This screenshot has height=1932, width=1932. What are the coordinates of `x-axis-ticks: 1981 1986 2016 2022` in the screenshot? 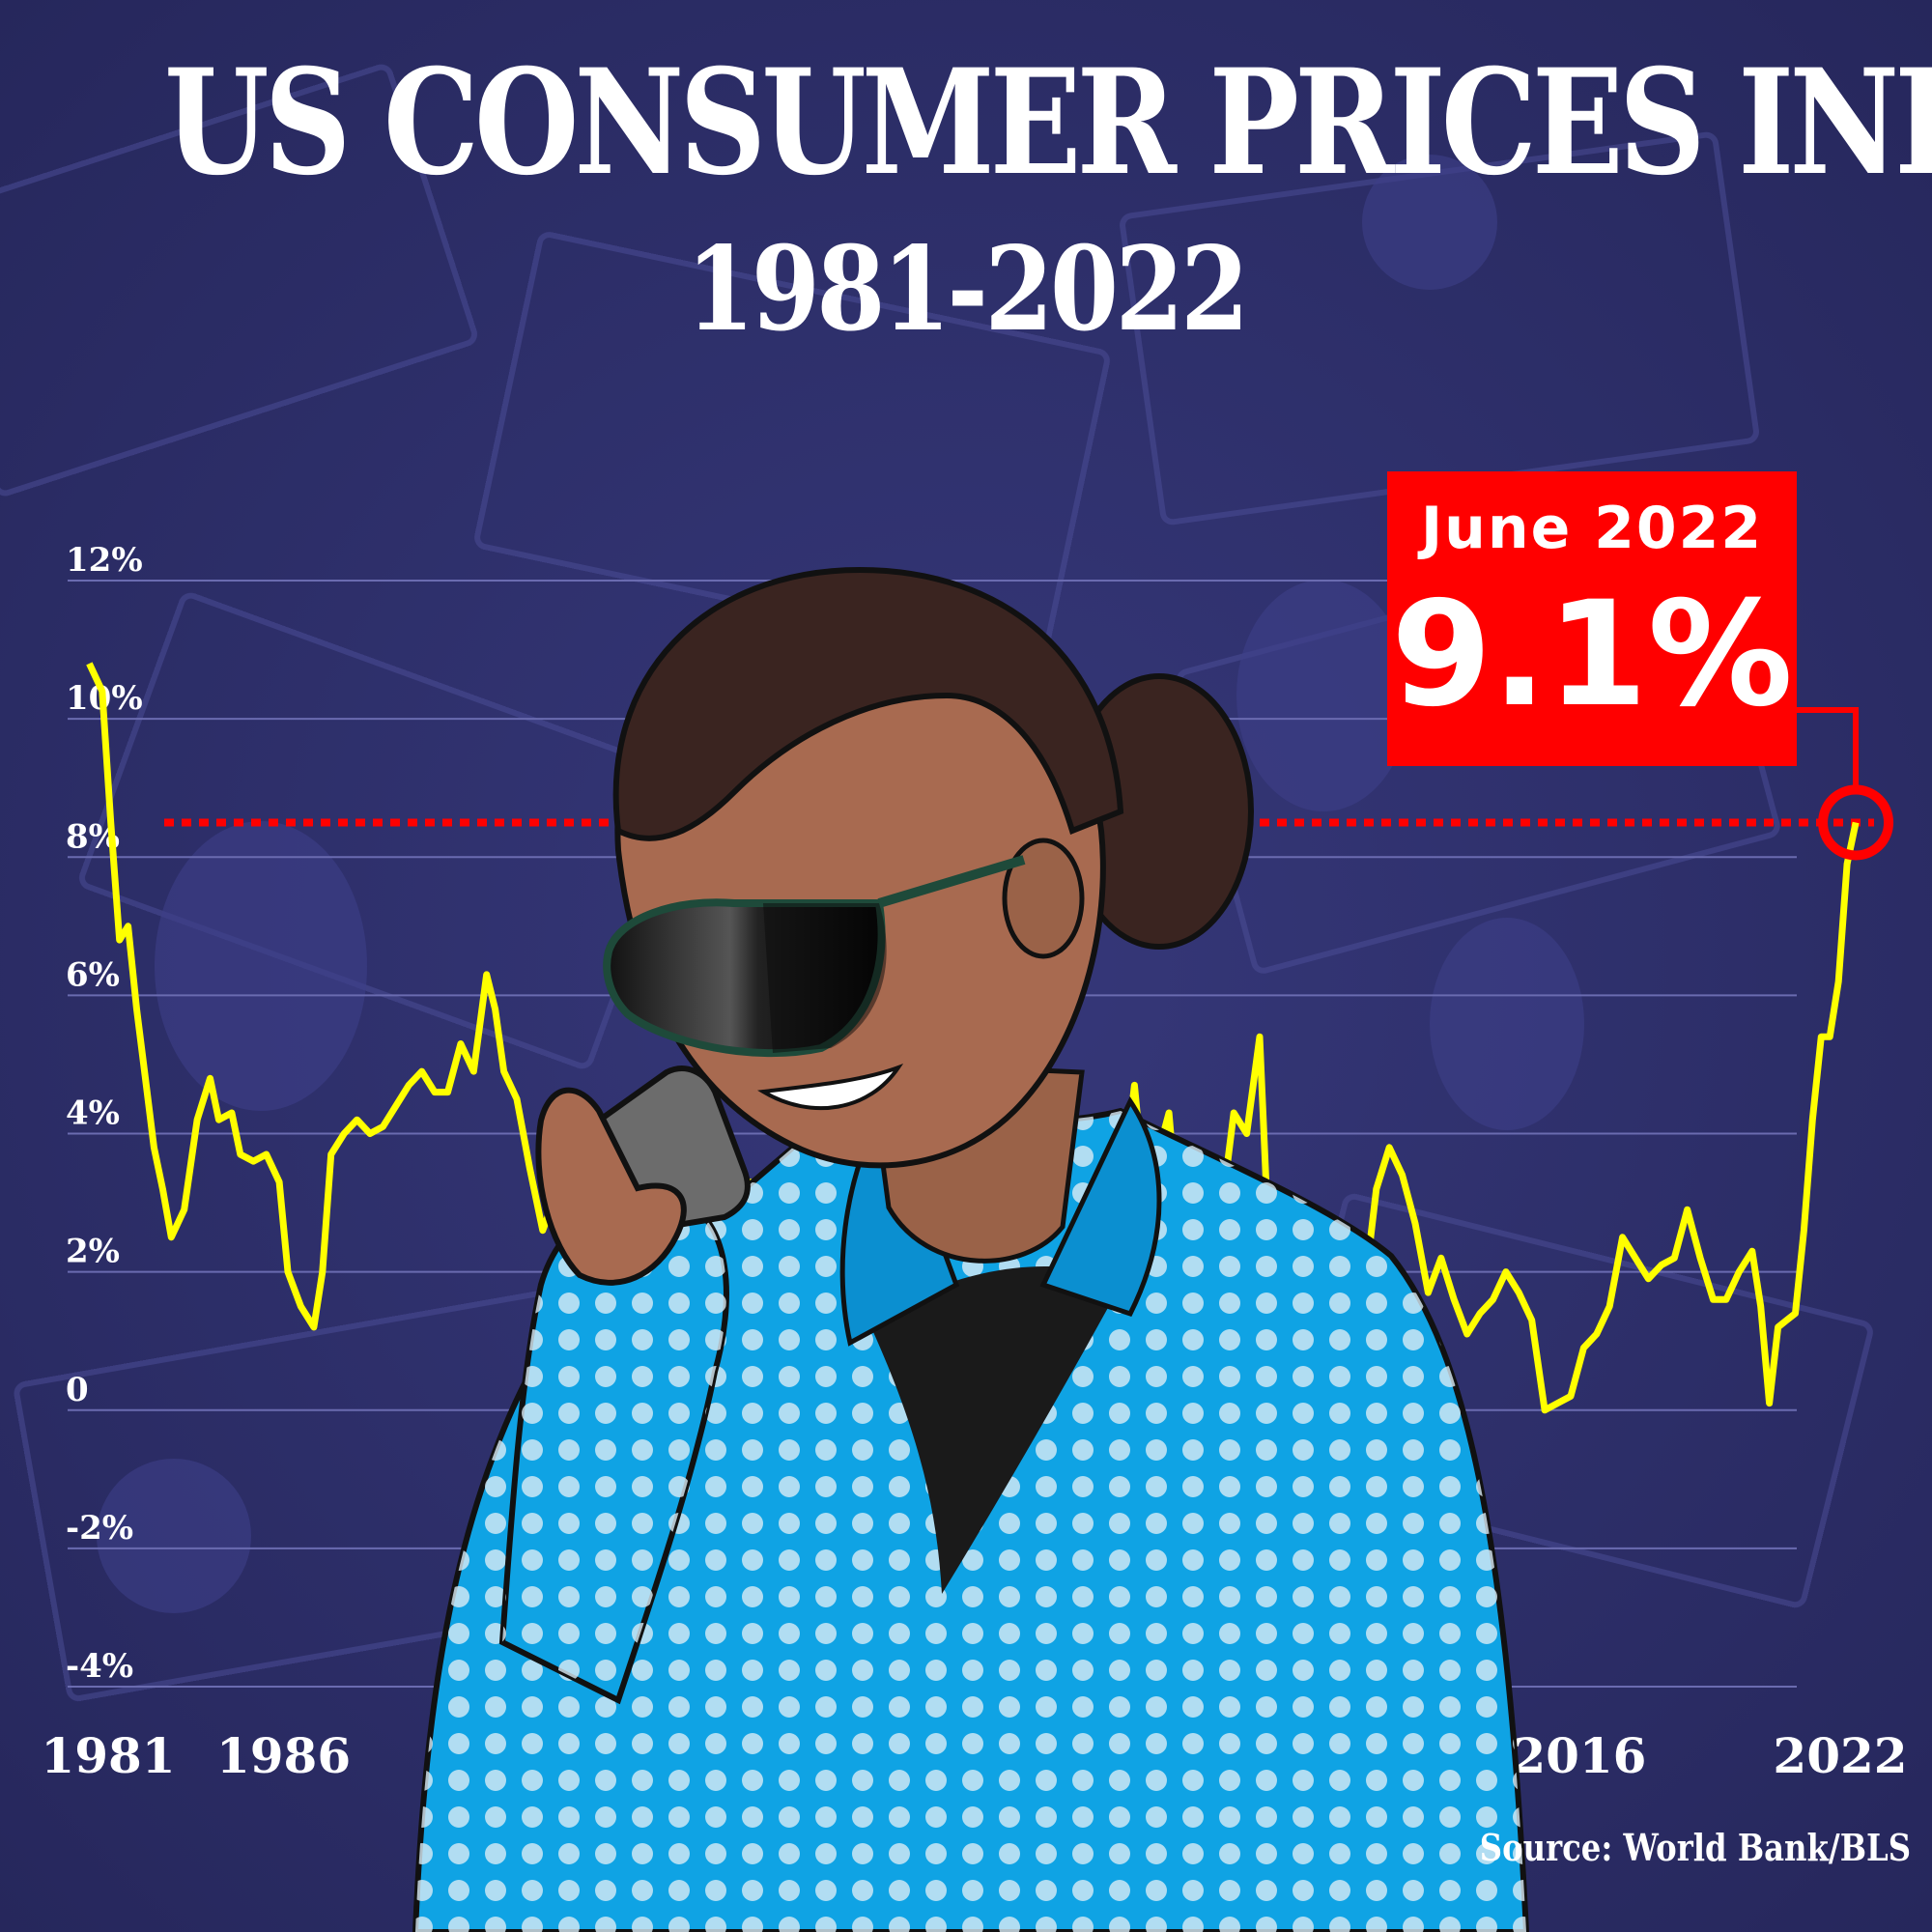 It's located at (974, 1755).